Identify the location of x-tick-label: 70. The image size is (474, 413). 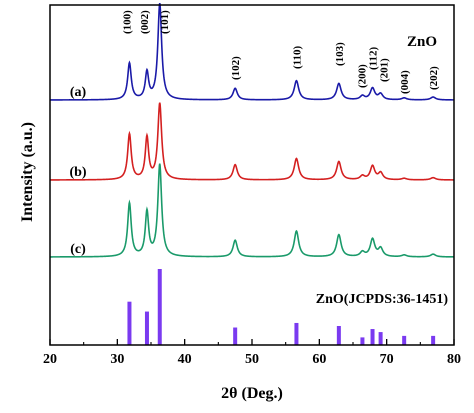
(387, 359).